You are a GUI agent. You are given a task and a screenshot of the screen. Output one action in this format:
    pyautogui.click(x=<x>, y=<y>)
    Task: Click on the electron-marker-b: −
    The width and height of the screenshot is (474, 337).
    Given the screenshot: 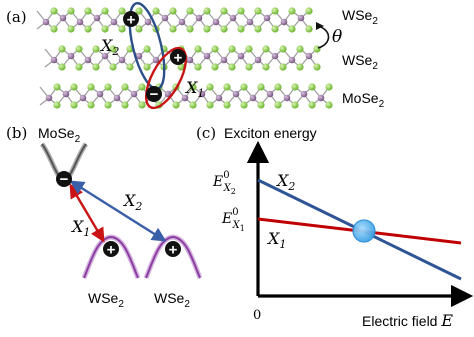 What is the action you would take?
    pyautogui.click(x=64, y=179)
    